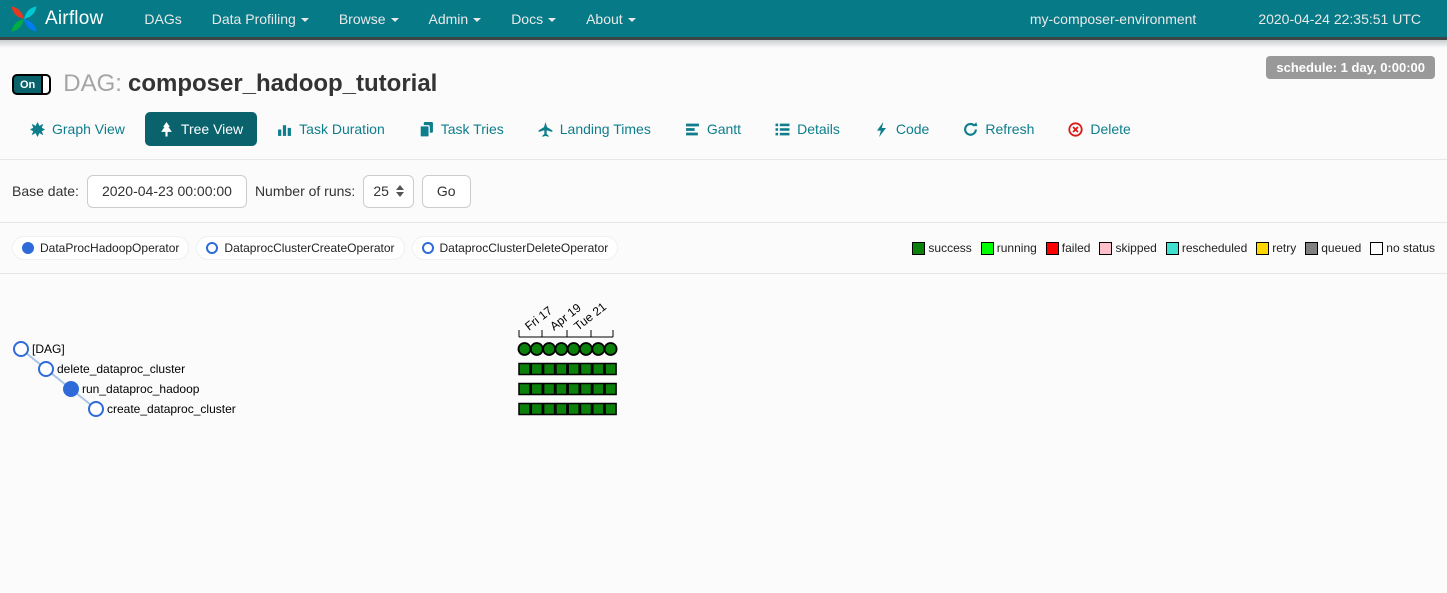 This screenshot has height=593, width=1447. Describe the element at coordinates (21, 349) in the screenshot. I see `task-node-dag` at that location.